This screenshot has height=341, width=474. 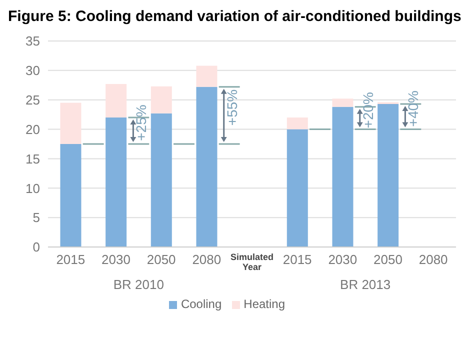 I want to click on chart-title: Figure 5: Cooling demand variation of air-conditioned buildings, so click(x=235, y=16).